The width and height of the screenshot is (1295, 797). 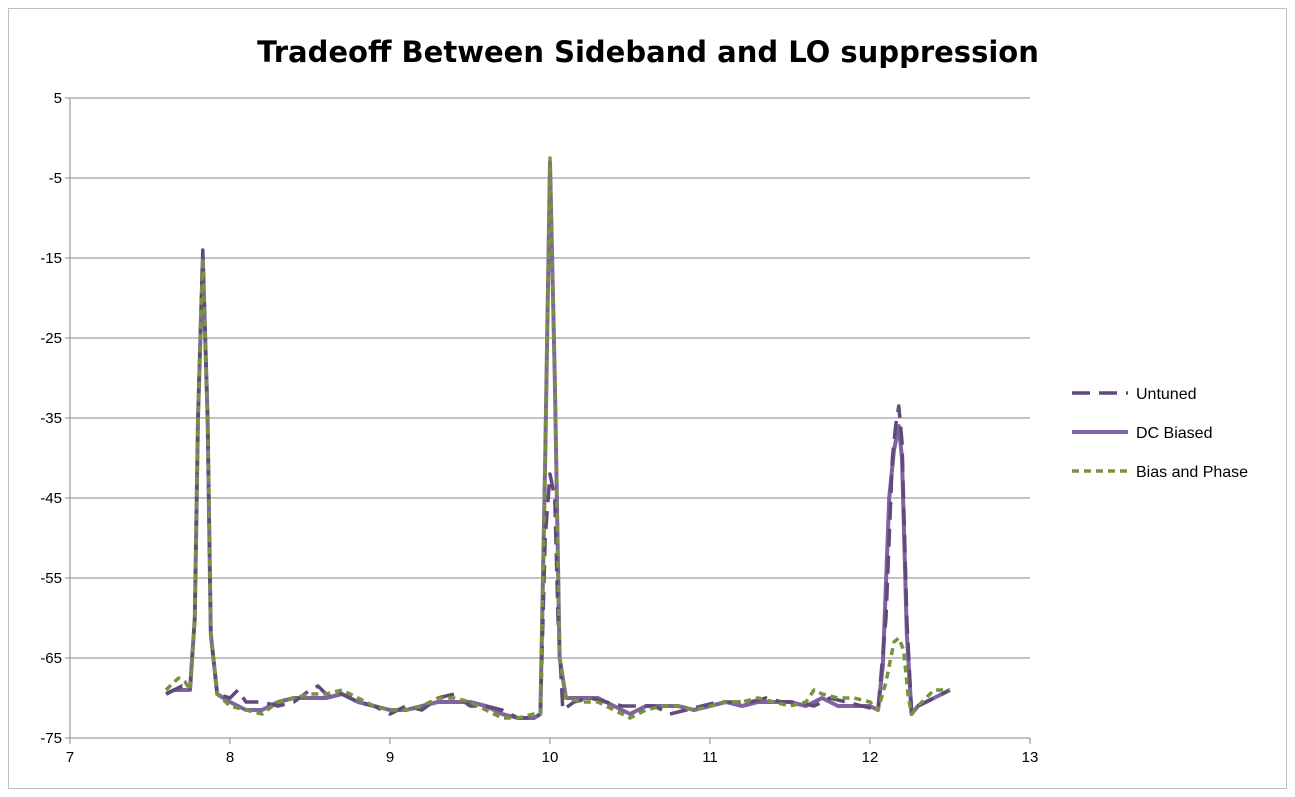 What do you see at coordinates (51, 258) in the screenshot?
I see `y-tick-label: -15` at bounding box center [51, 258].